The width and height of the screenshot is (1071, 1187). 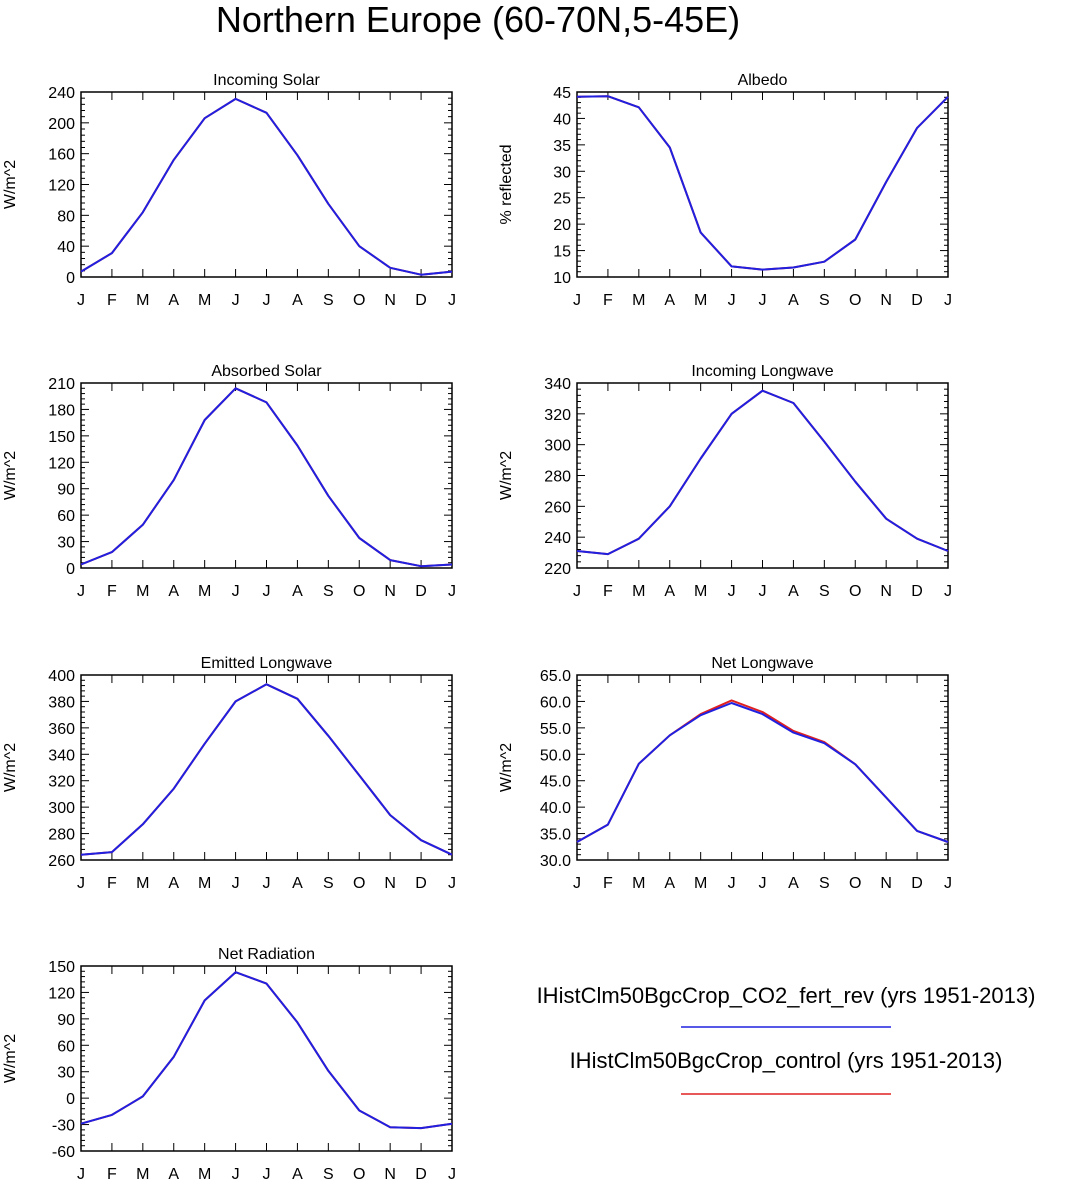 What do you see at coordinates (61, 782) in the screenshot?
I see `y-tick-label: 320` at bounding box center [61, 782].